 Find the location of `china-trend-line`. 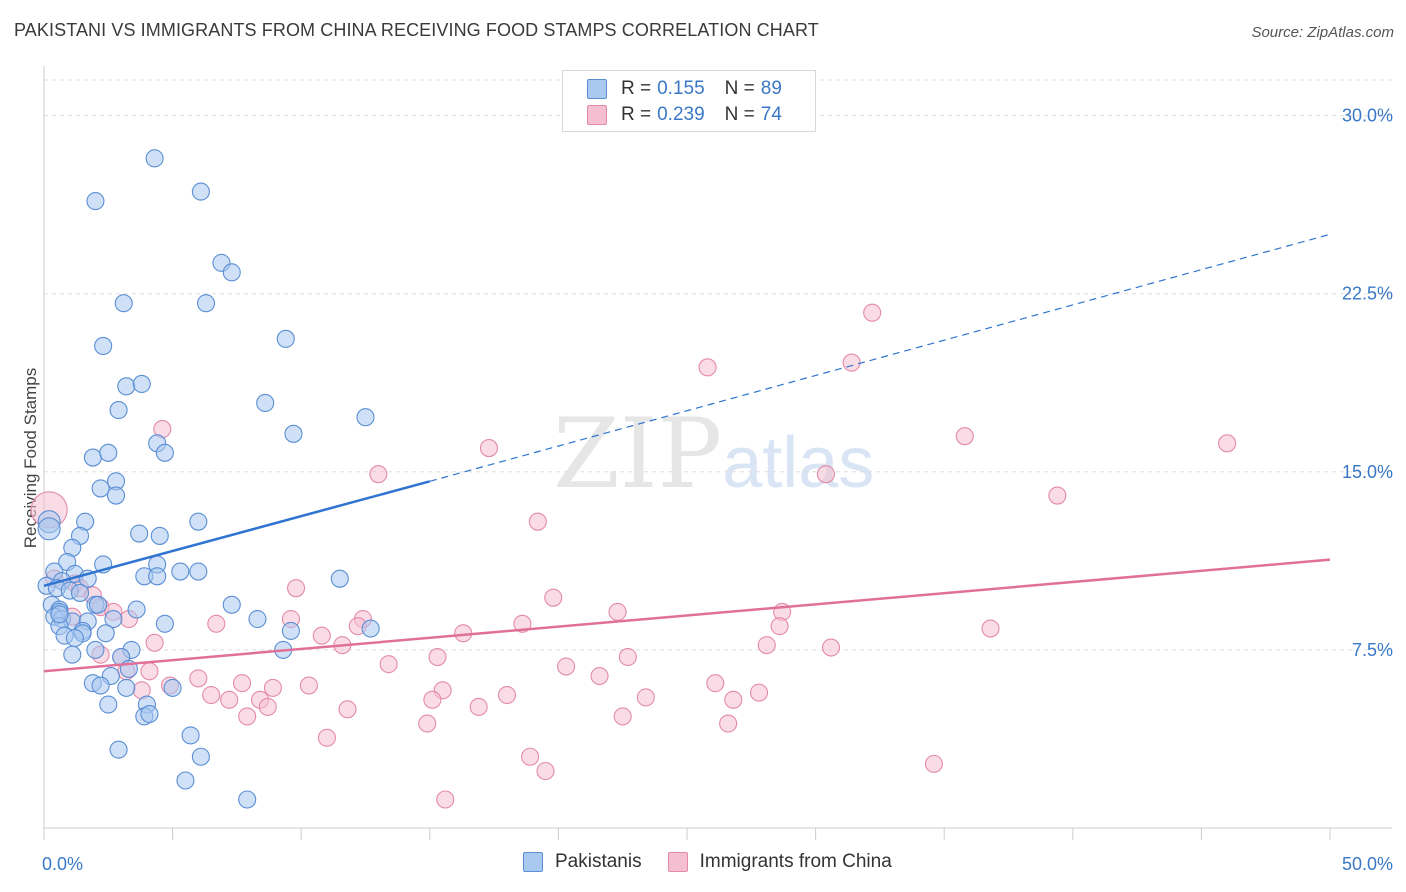

china-trend-line is located at coordinates (687, 615).